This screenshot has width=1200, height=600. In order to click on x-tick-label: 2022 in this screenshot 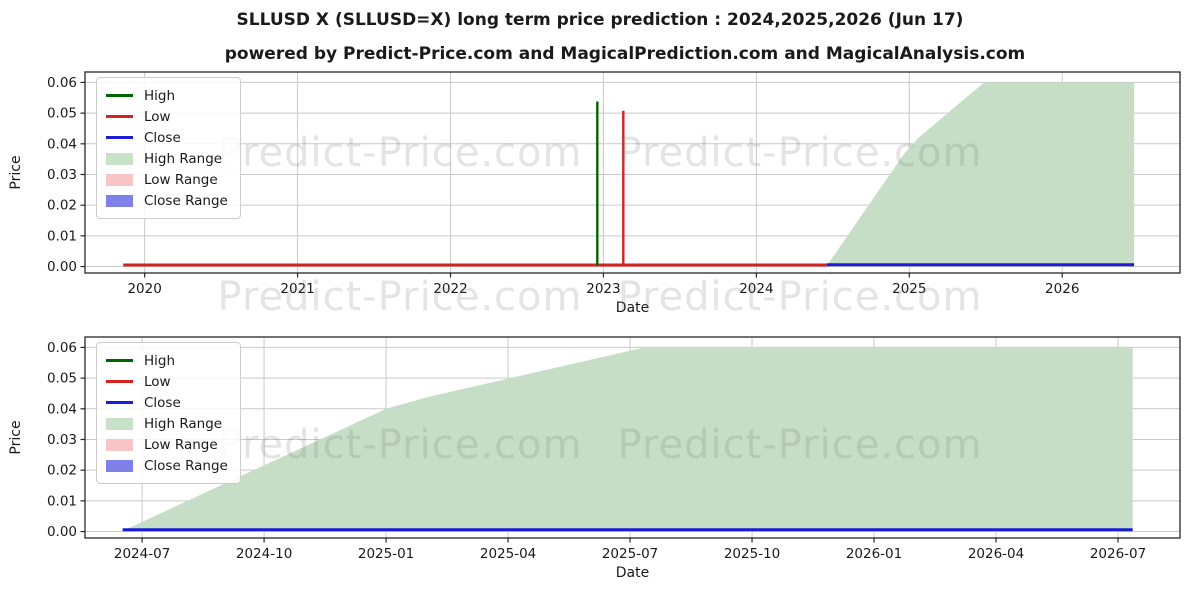, I will do `click(450, 289)`.